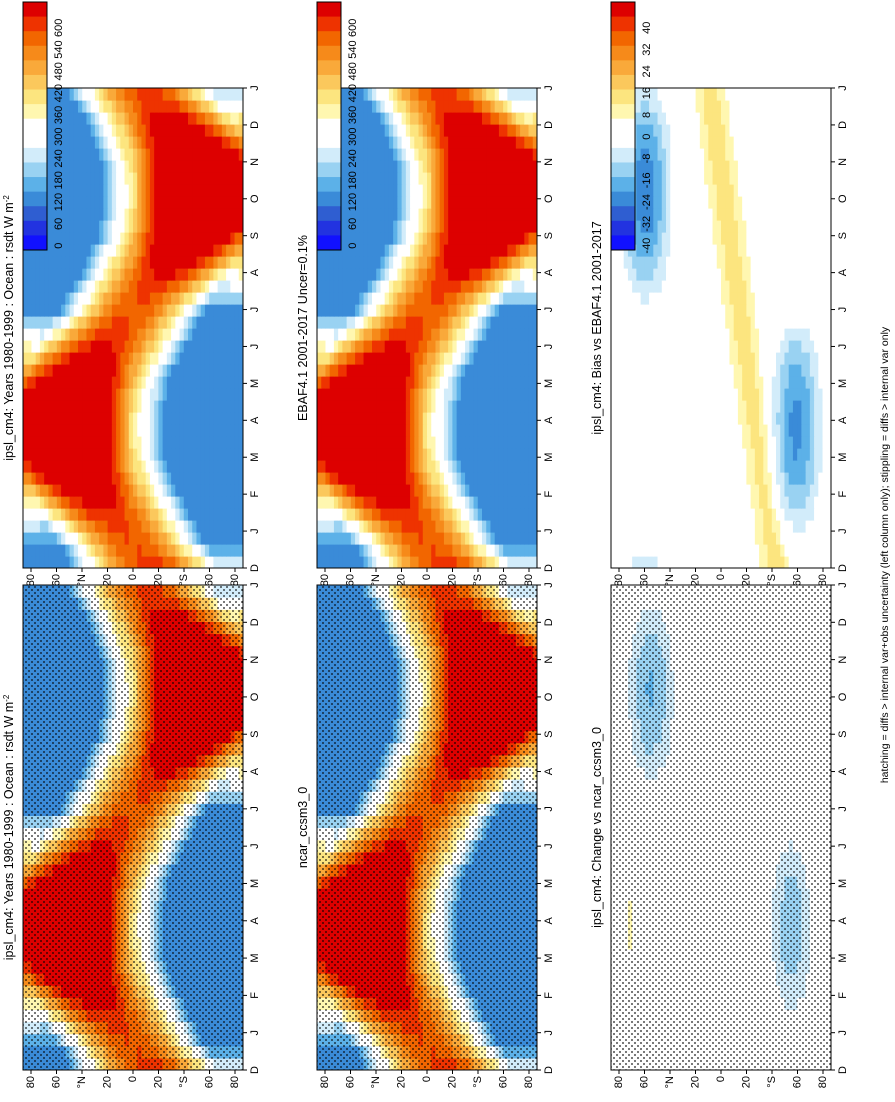  Describe the element at coordinates (255, 957) in the screenshot. I see `x-tick-label: M` at that location.